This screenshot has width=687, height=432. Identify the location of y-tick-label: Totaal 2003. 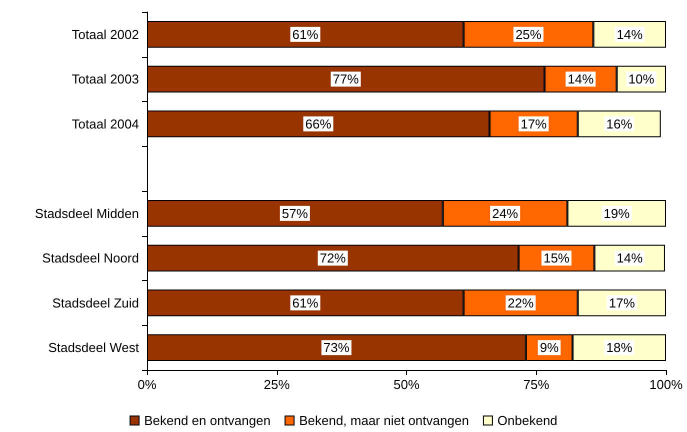
(105, 79).